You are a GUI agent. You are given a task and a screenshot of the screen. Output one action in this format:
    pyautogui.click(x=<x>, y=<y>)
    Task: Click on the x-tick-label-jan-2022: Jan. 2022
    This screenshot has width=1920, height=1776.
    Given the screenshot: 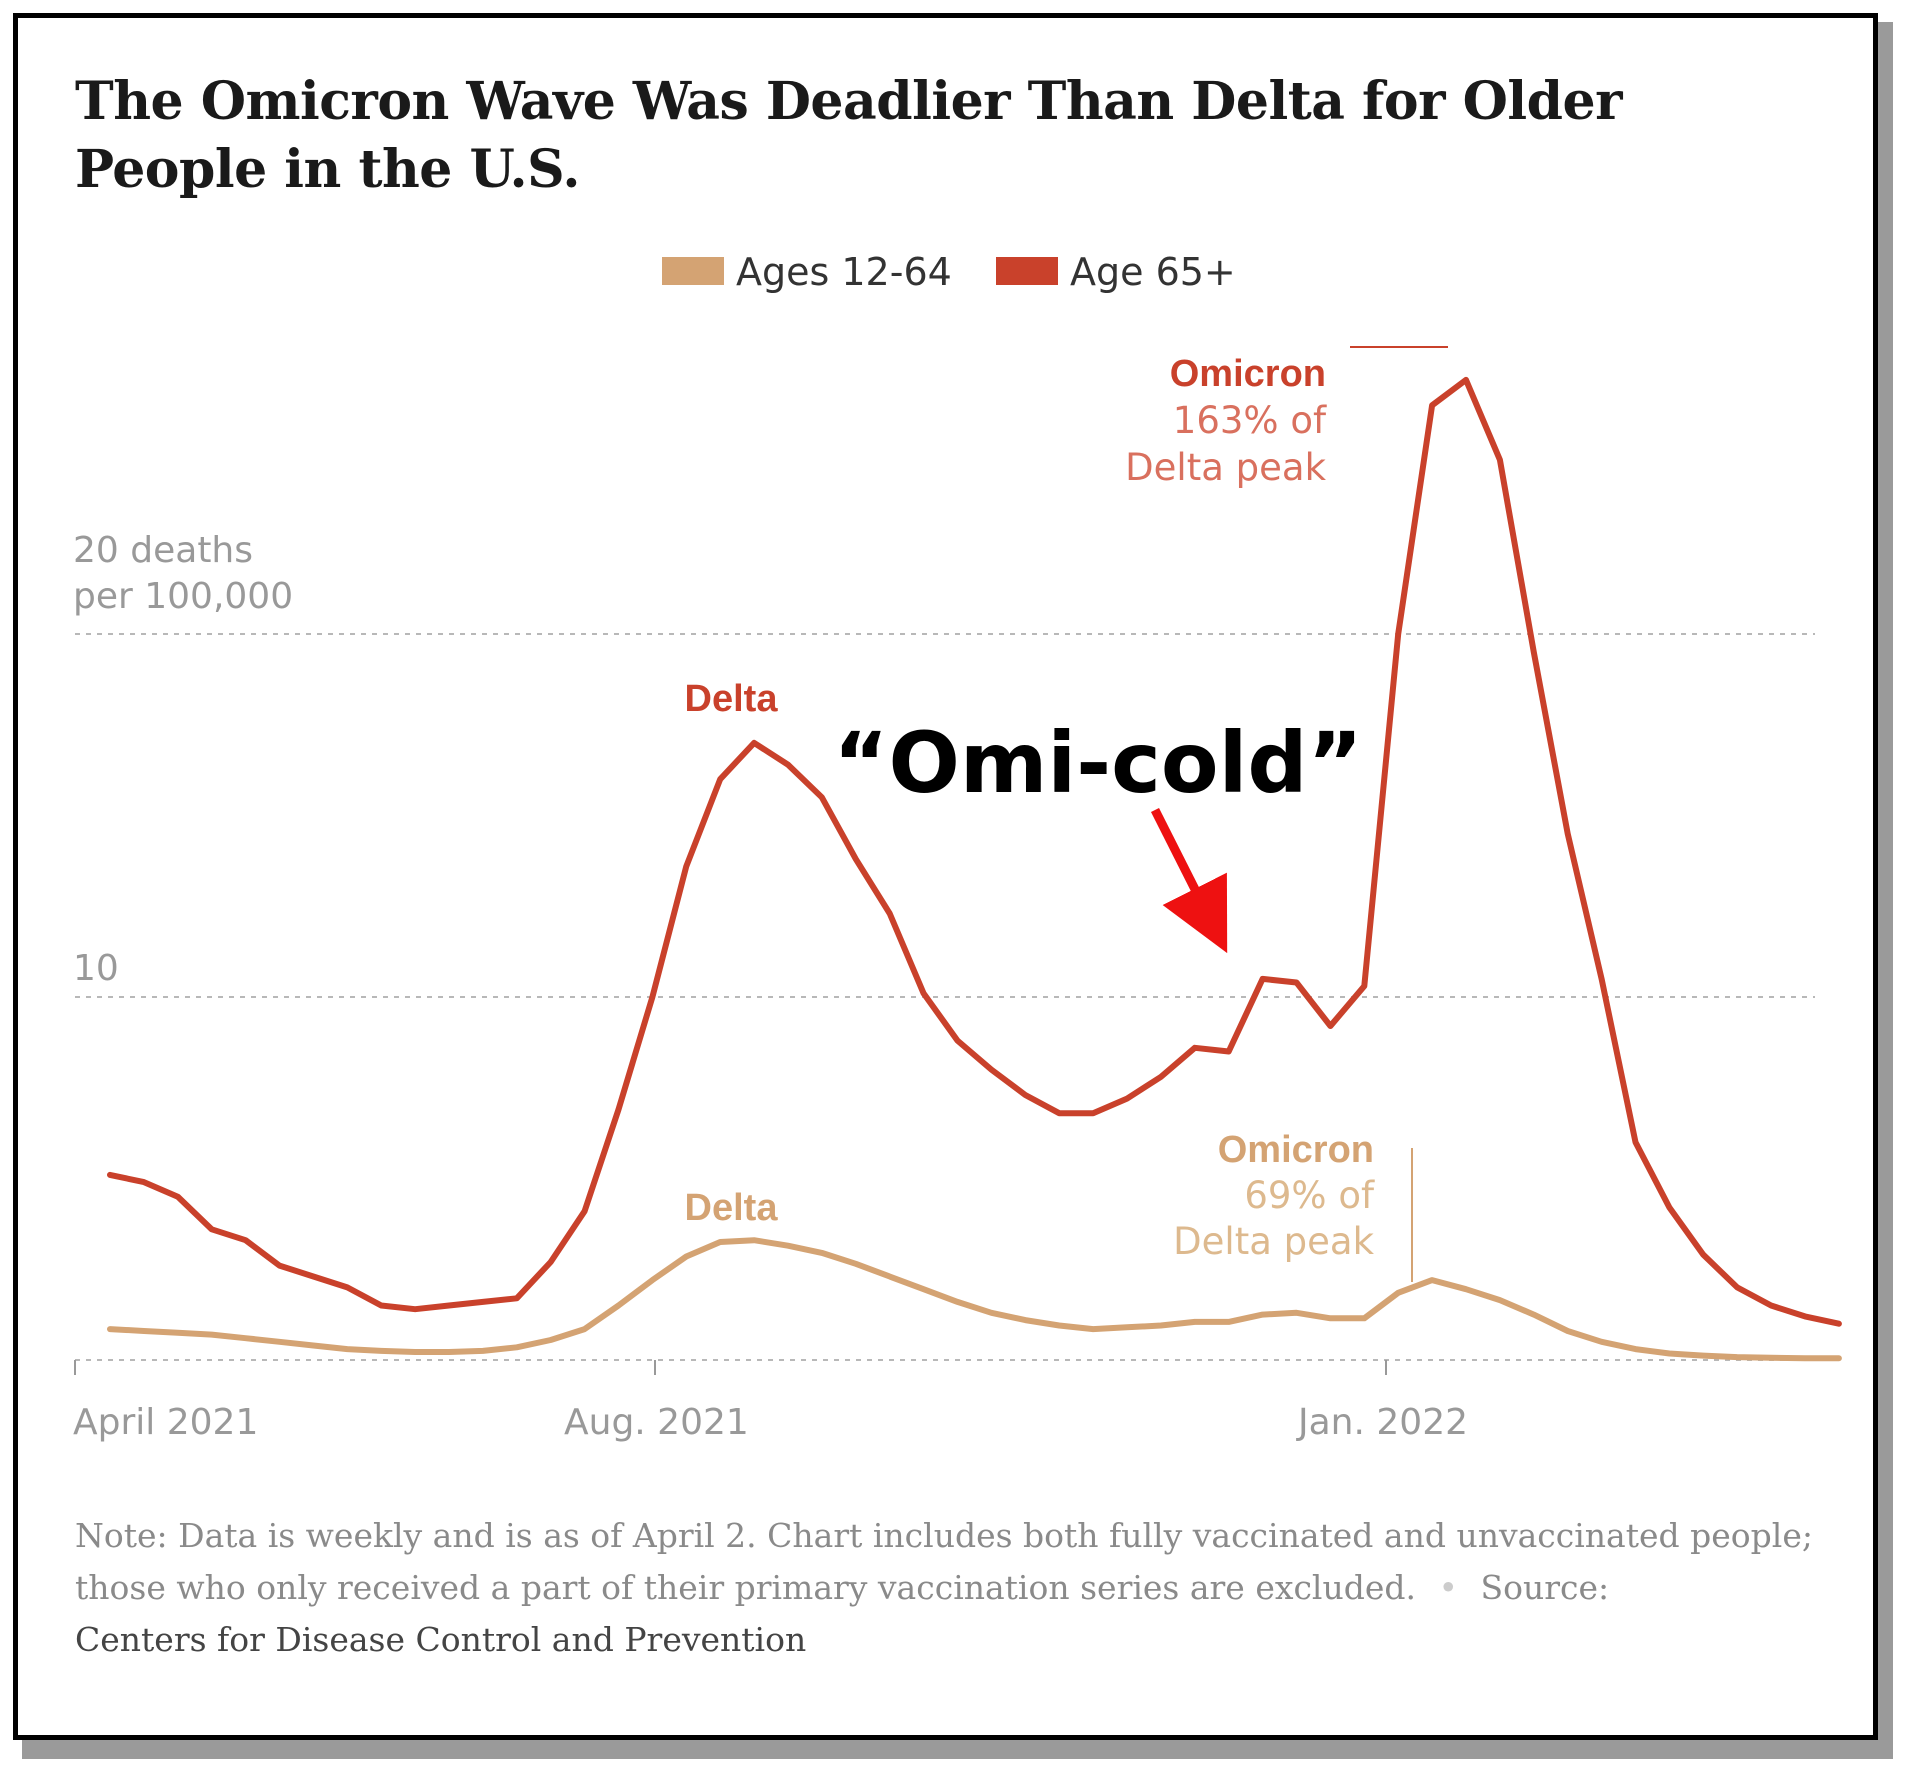 What is the action you would take?
    pyautogui.click(x=1382, y=1422)
    